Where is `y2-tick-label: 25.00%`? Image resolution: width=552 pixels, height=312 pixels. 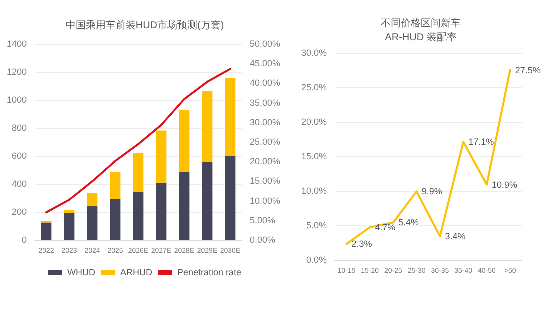 y2-tick-label: 25.00% is located at coordinates (265, 142).